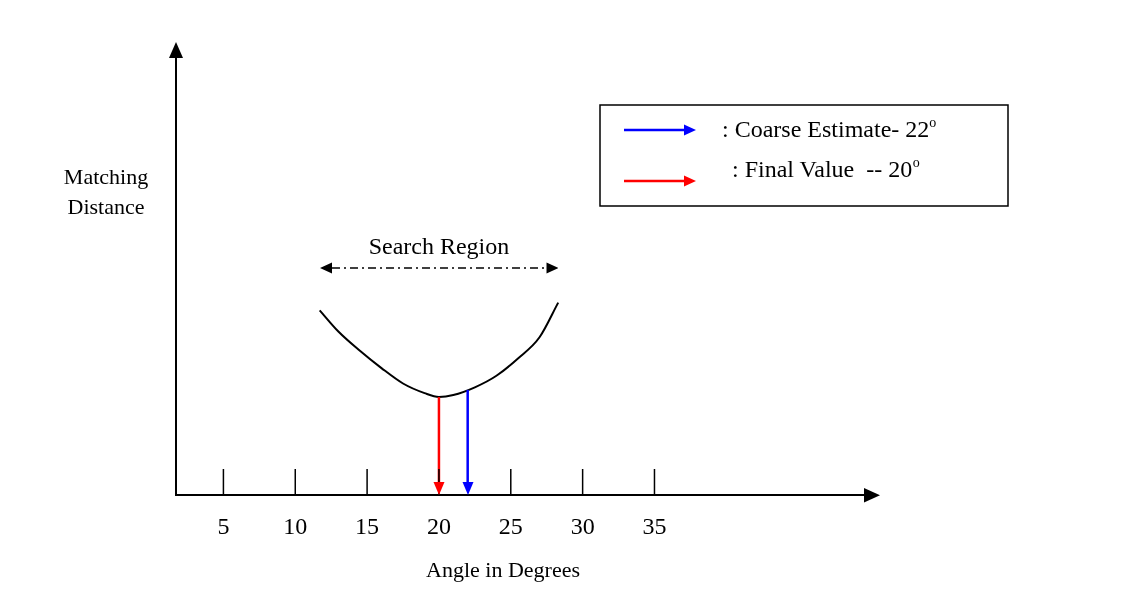 This screenshot has height=606, width=1130. Describe the element at coordinates (438, 525) in the screenshot. I see `x-tick-label: 20` at that location.